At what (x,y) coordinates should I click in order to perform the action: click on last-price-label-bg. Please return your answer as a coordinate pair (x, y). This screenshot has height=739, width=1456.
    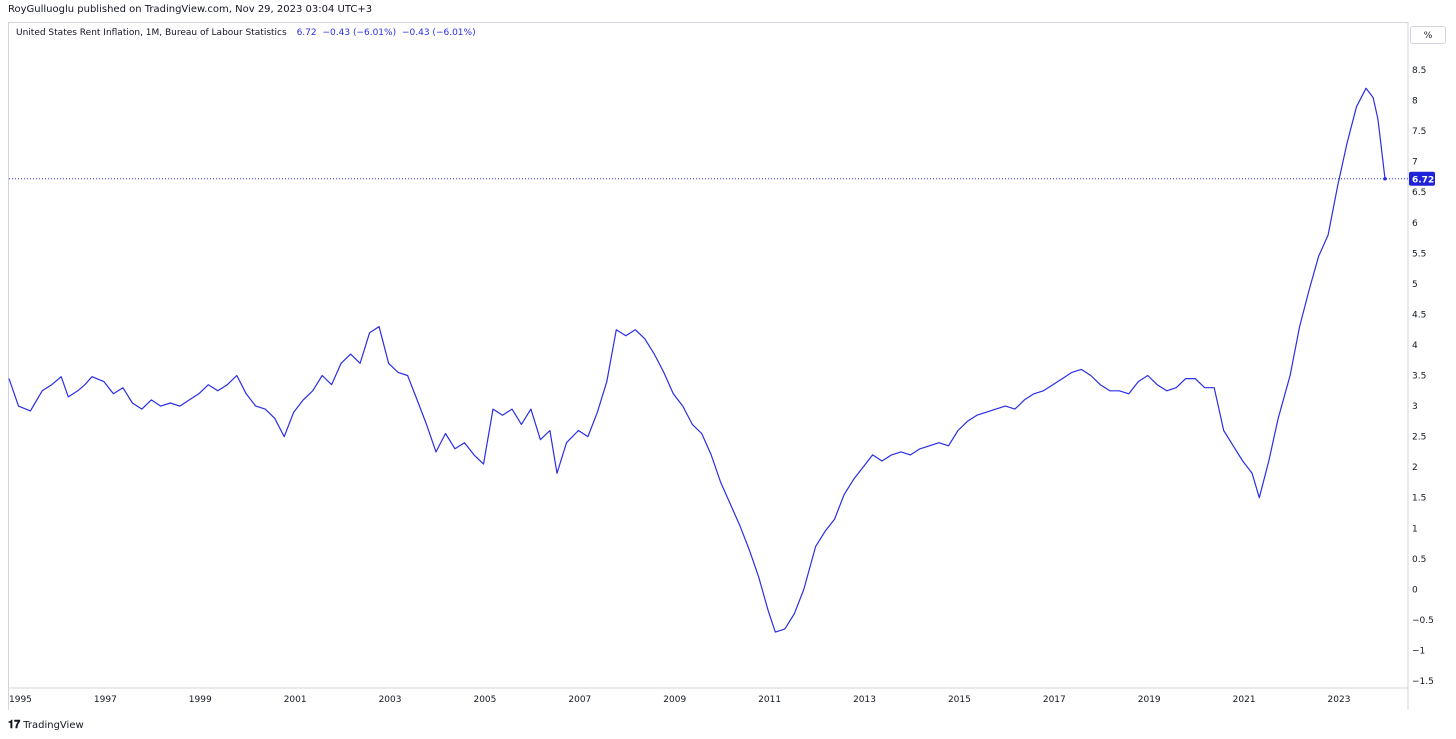
    Looking at the image, I should click on (1422, 178).